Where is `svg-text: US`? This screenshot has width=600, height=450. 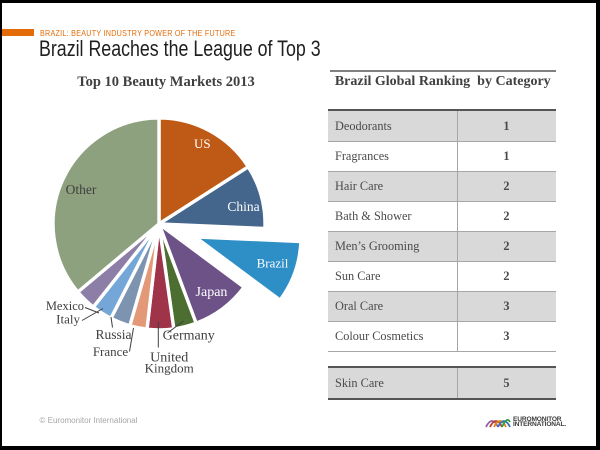
svg-text: US is located at coordinates (202, 143).